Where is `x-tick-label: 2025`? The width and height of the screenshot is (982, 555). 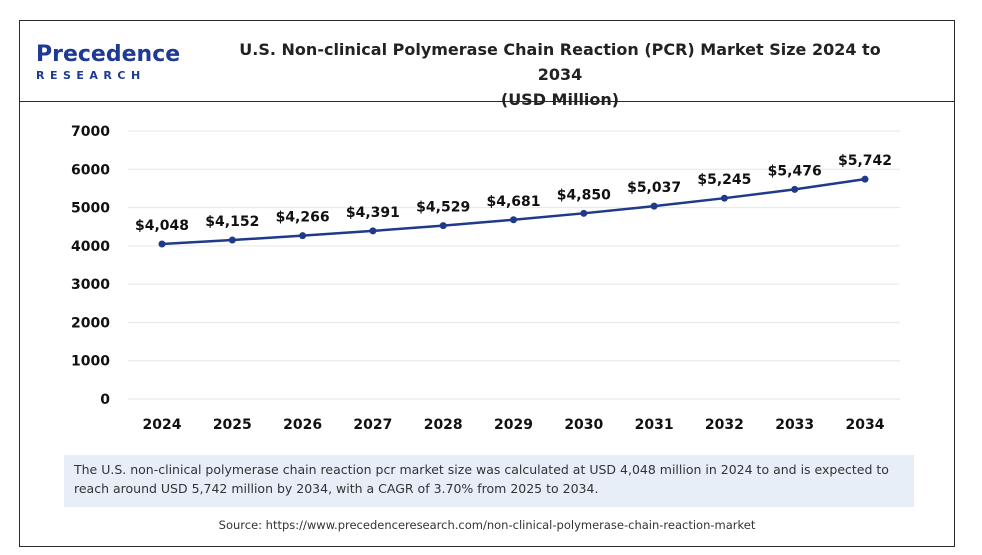 x-tick-label: 2025 is located at coordinates (232, 425).